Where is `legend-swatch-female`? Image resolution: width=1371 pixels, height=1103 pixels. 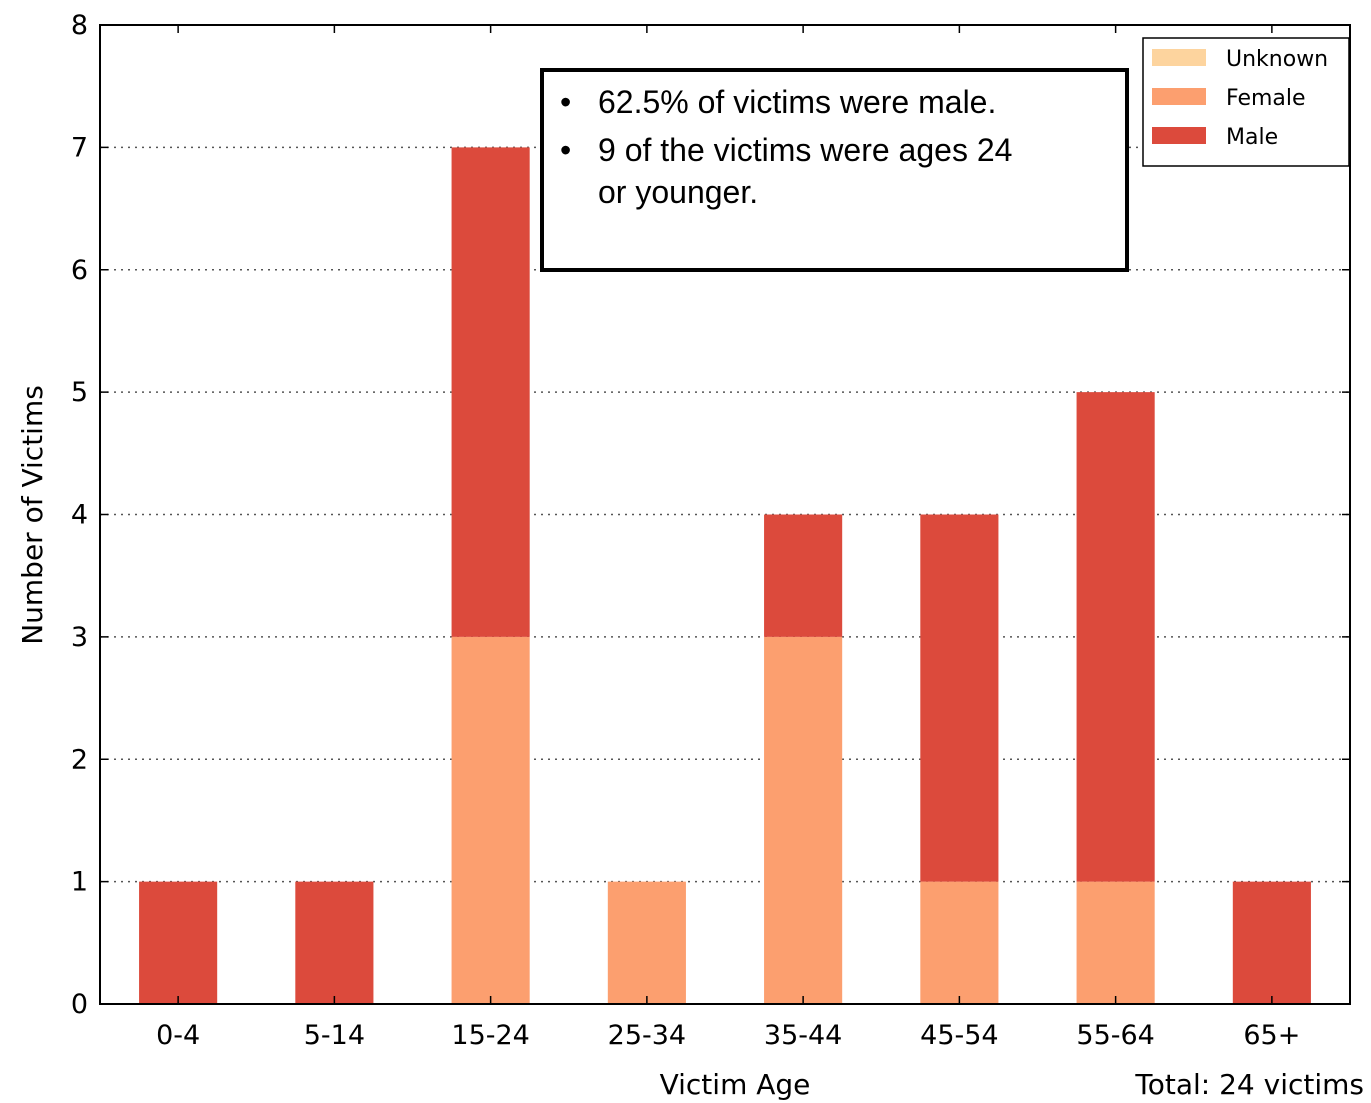 legend-swatch-female is located at coordinates (1179, 96).